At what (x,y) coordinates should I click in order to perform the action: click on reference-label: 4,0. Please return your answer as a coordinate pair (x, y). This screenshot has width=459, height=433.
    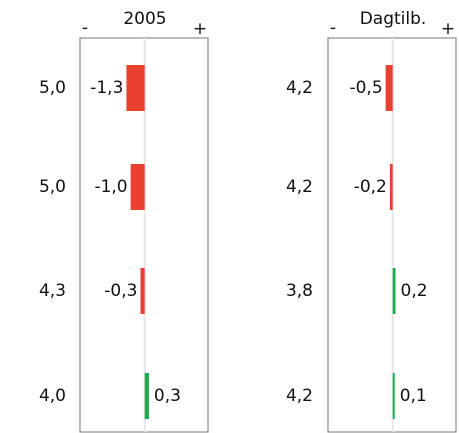
    Looking at the image, I should click on (52, 396).